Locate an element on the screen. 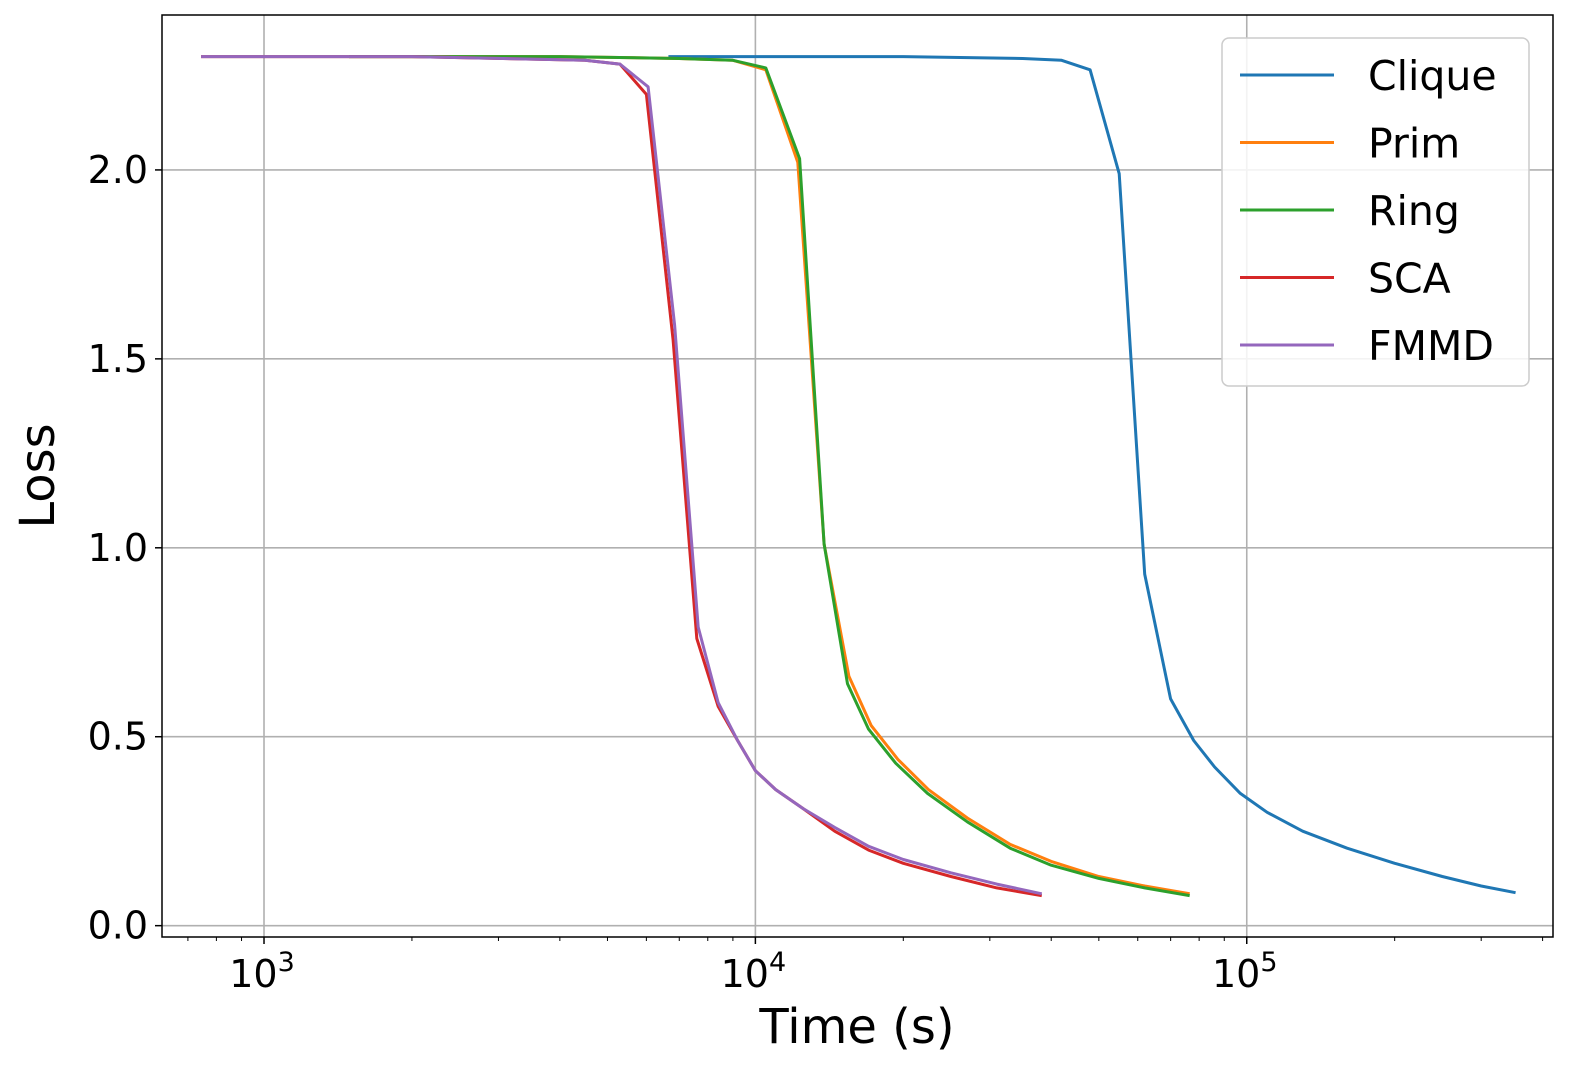  legend-label-clique: Clique is located at coordinates (1432, 76).